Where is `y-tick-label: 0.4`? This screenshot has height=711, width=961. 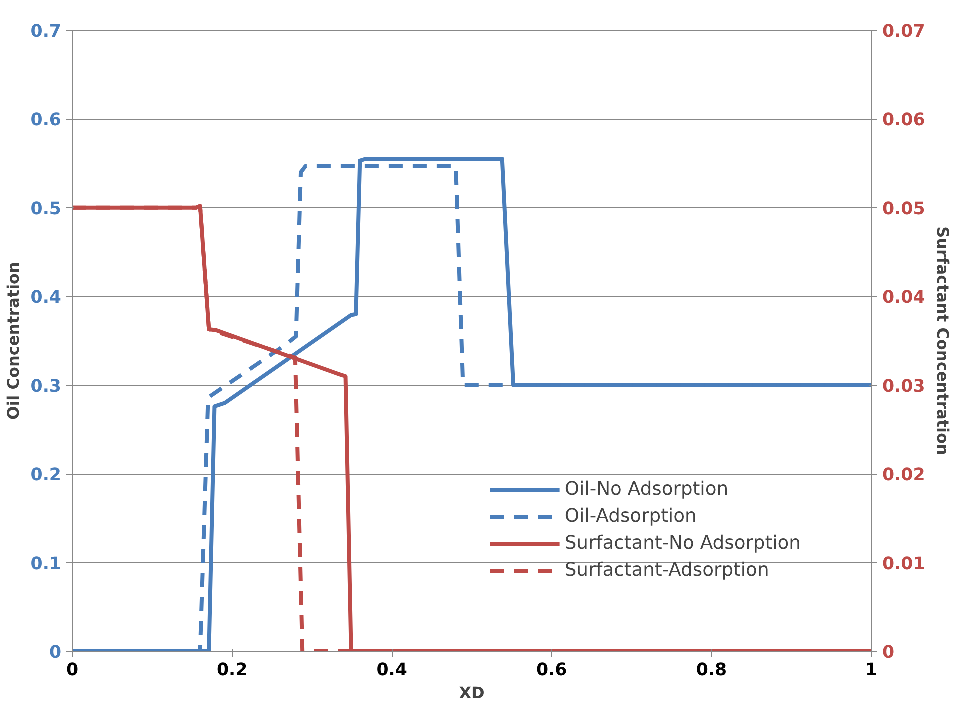 y-tick-label: 0.4 is located at coordinates (46, 298).